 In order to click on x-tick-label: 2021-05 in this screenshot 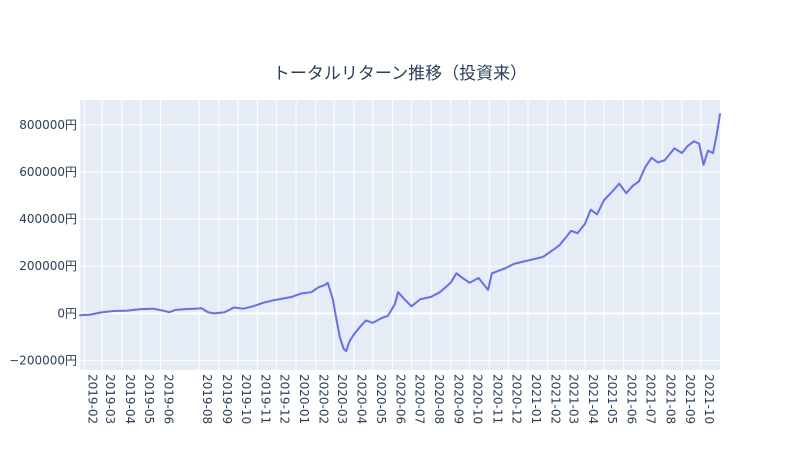, I will do `click(612, 399)`.